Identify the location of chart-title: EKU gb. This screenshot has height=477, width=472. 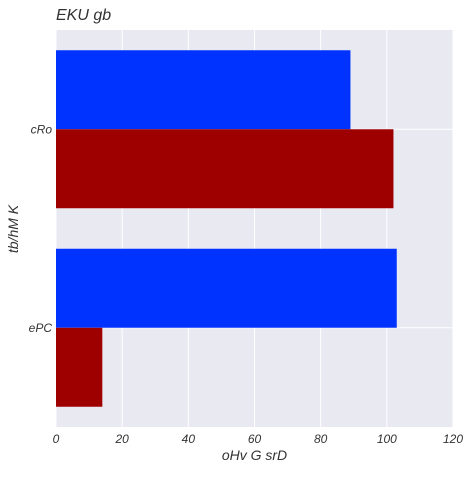
(83, 15).